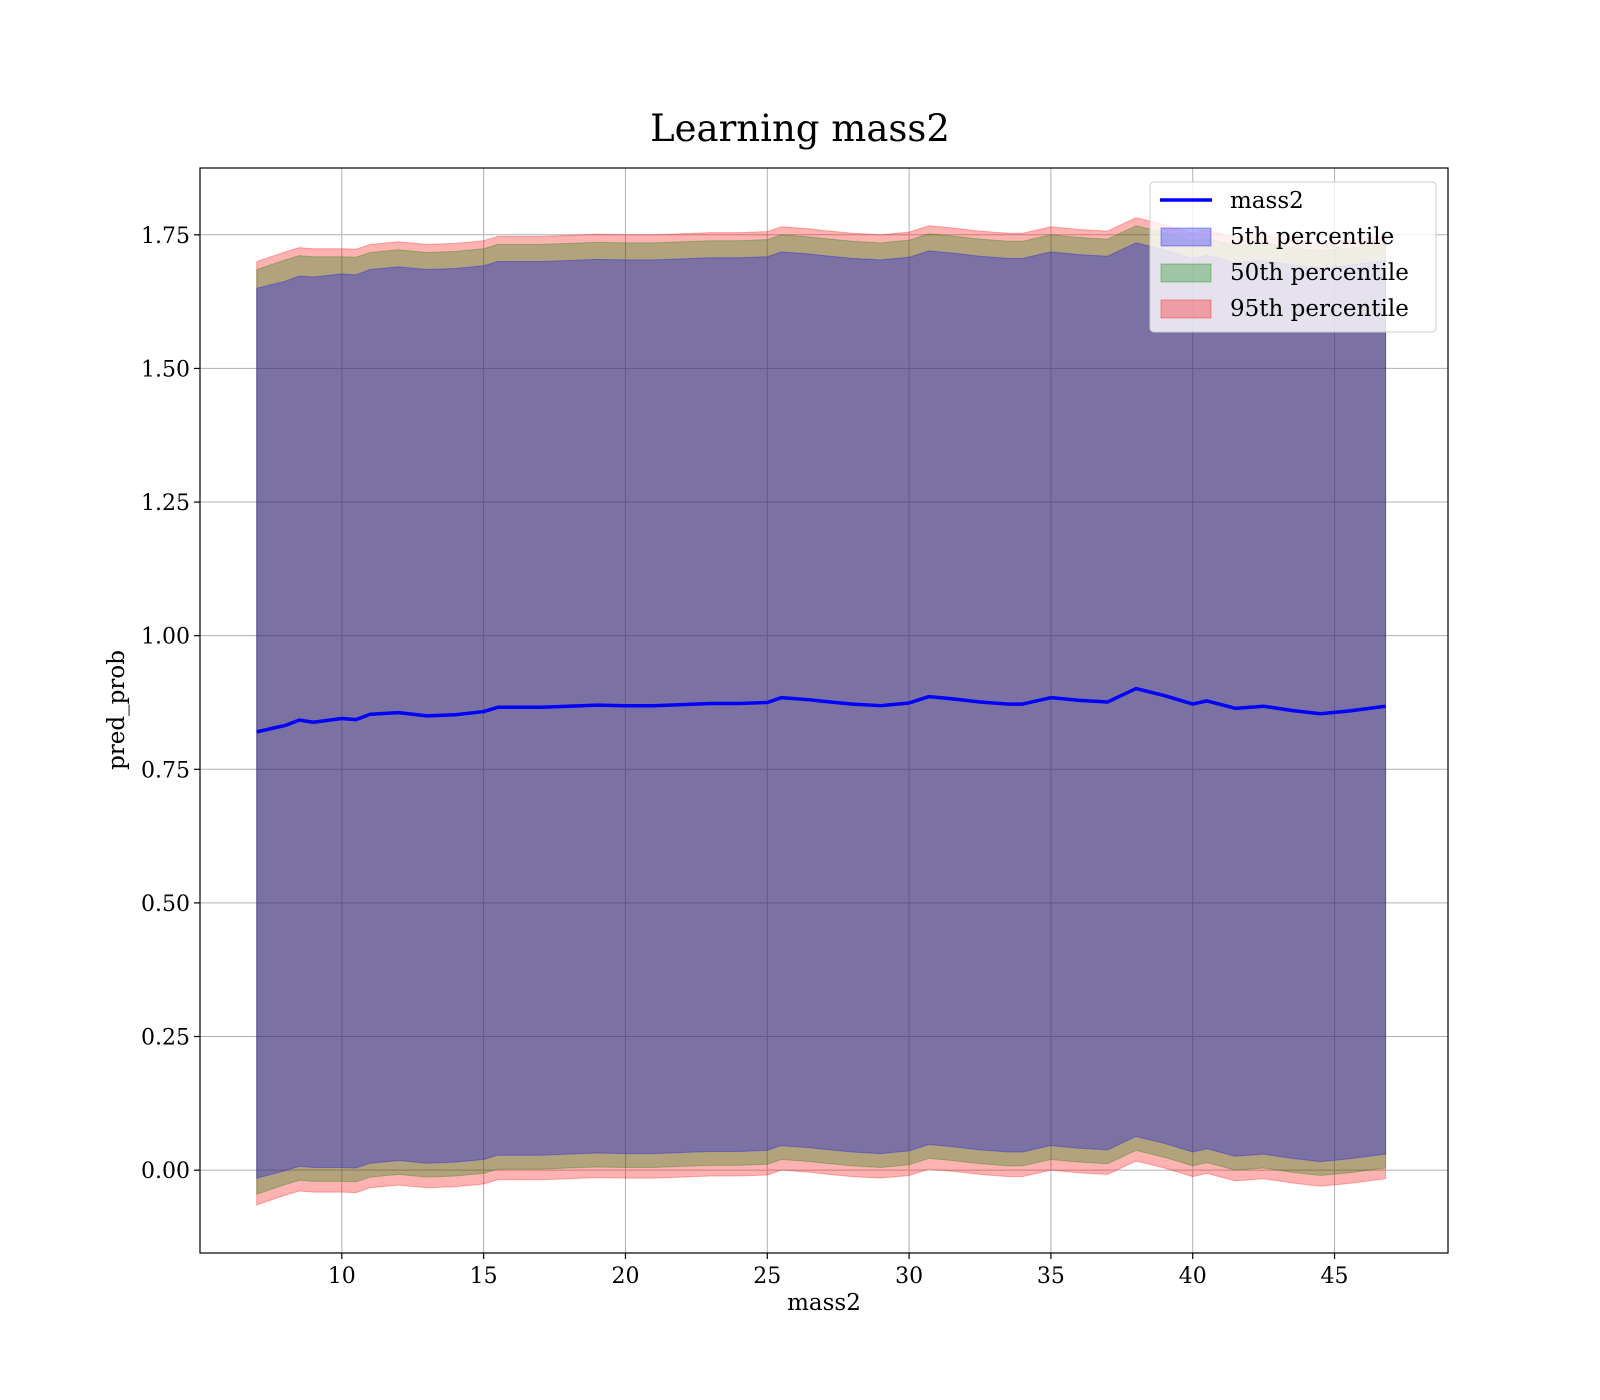 The width and height of the screenshot is (1600, 1400). I want to click on x-tick-label: 40, so click(1193, 1276).